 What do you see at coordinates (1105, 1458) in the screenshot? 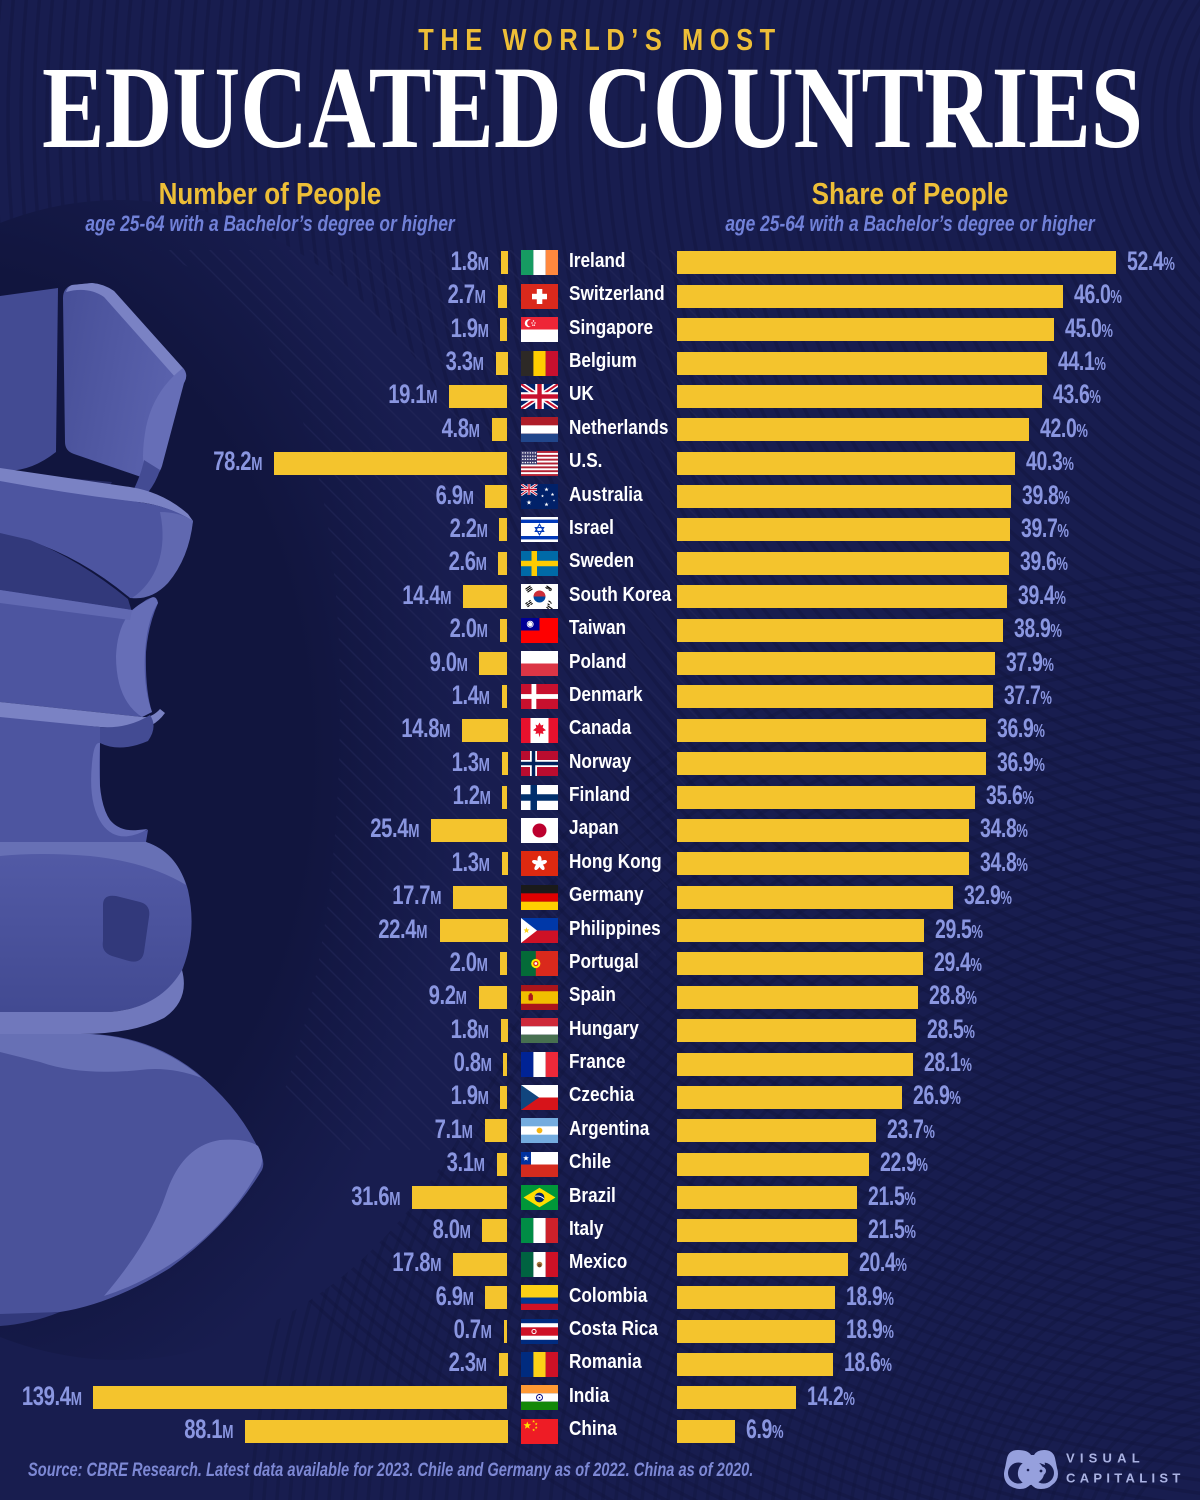
I see `svg-text: VISUAL` at bounding box center [1105, 1458].